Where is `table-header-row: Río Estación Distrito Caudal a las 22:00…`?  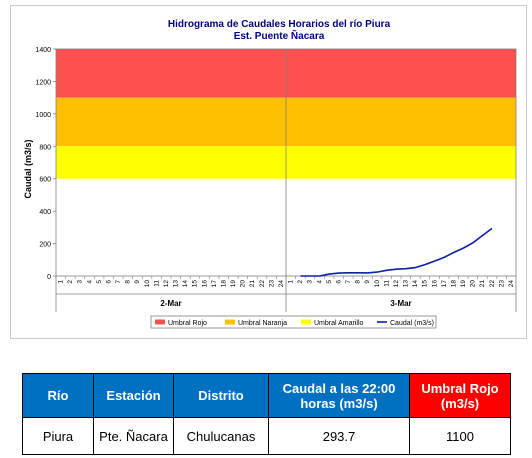
table-header-row: Río Estación Distrito Caudal a las 22:00… is located at coordinates (266, 395).